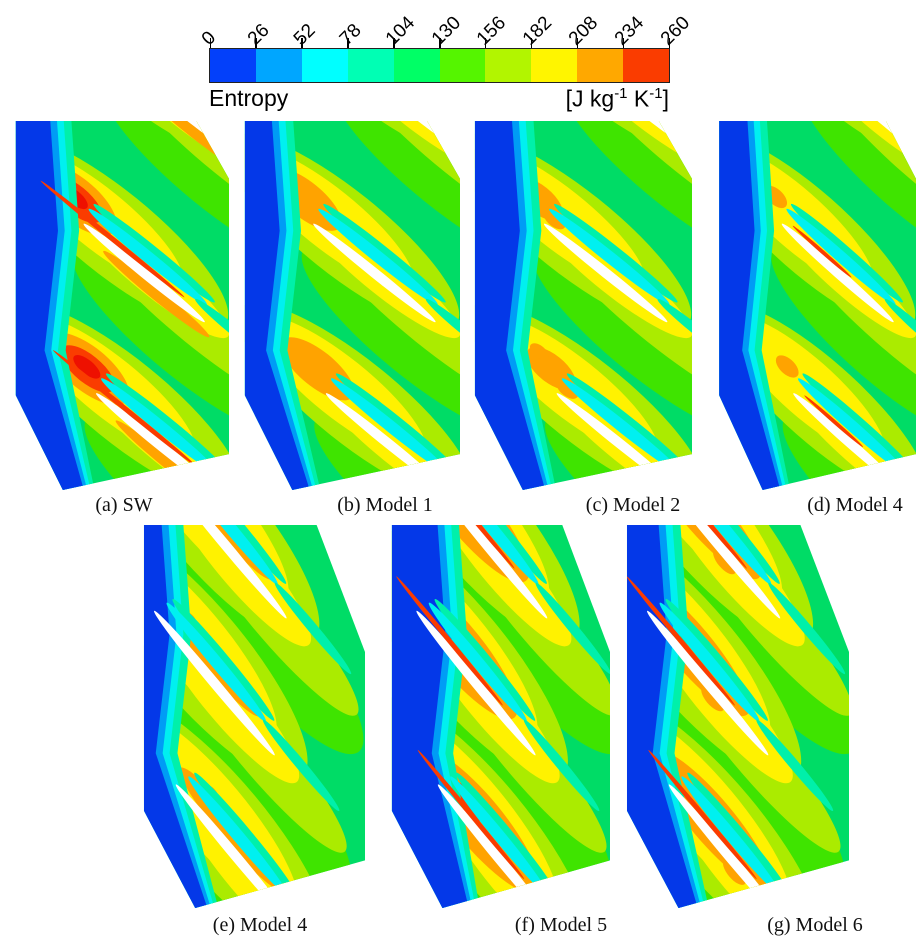  What do you see at coordinates (583, 305) in the screenshot?
I see `contour-plot-model2` at bounding box center [583, 305].